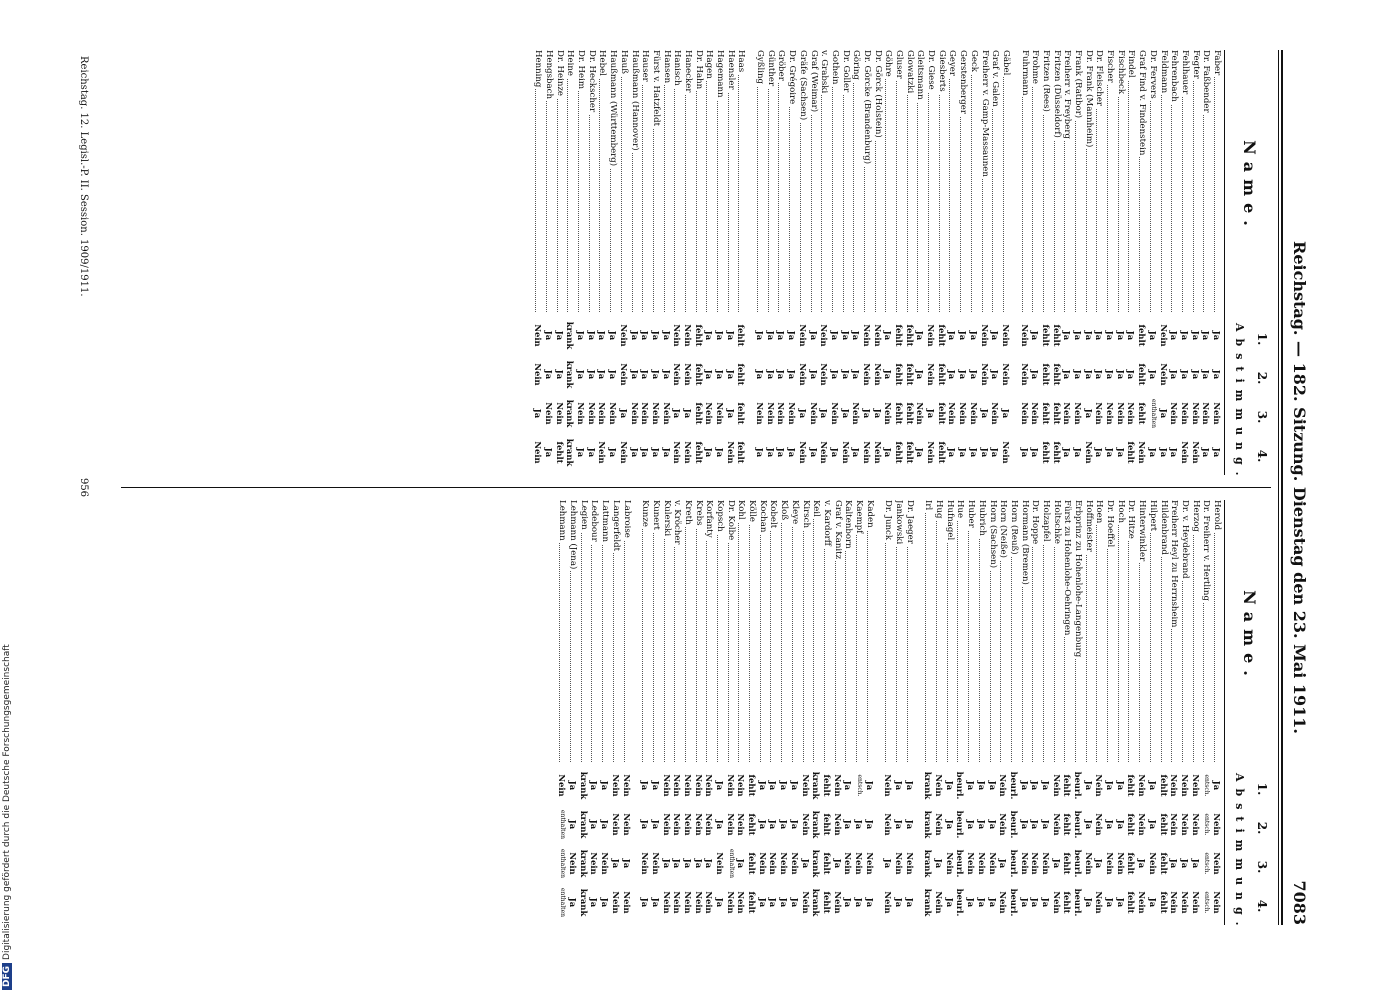 The image size is (1383, 1000). What do you see at coordinates (1024, 633) in the screenshot?
I see `member-name: Hormann (Bremen)` at bounding box center [1024, 633].